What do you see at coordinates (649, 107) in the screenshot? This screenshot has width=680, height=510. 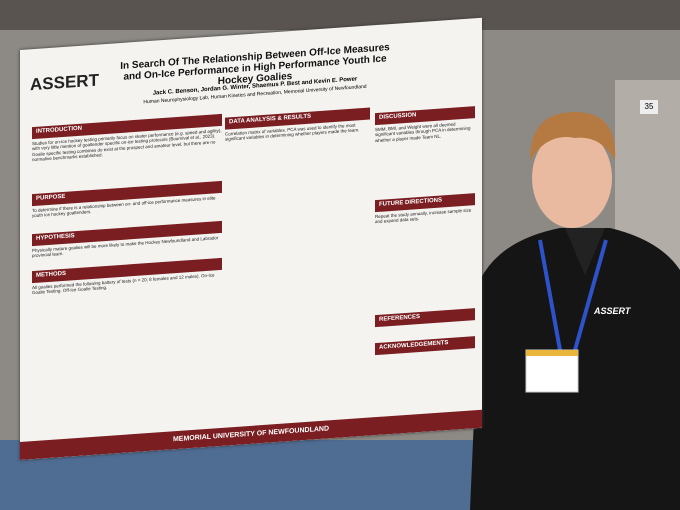 I see `sign: 35` at bounding box center [649, 107].